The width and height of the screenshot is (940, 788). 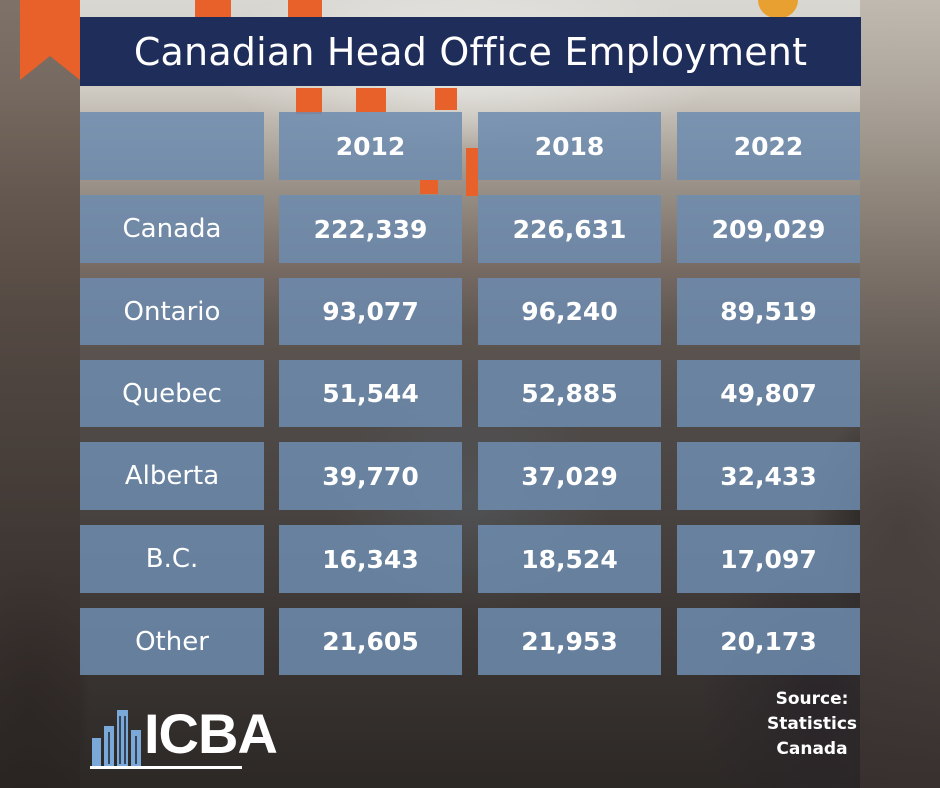 I want to click on table-header-year: 2018, so click(x=569, y=146).